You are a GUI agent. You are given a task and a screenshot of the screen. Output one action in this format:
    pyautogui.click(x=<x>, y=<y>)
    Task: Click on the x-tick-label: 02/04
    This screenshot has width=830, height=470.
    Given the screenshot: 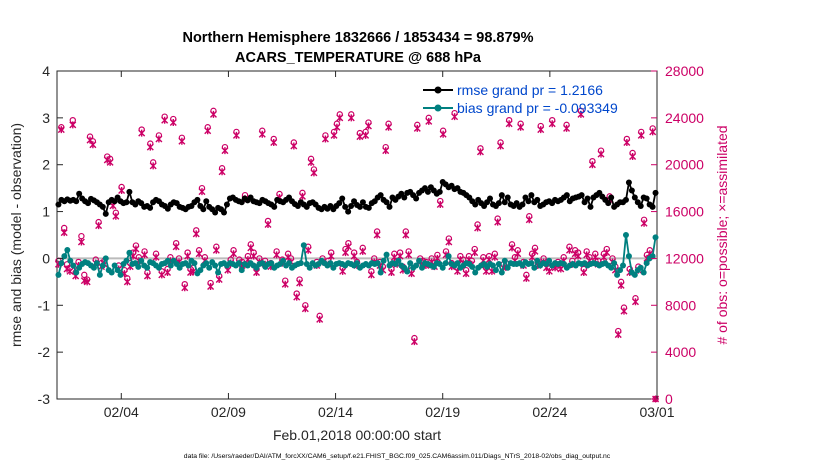 What is the action you would take?
    pyautogui.click(x=121, y=412)
    